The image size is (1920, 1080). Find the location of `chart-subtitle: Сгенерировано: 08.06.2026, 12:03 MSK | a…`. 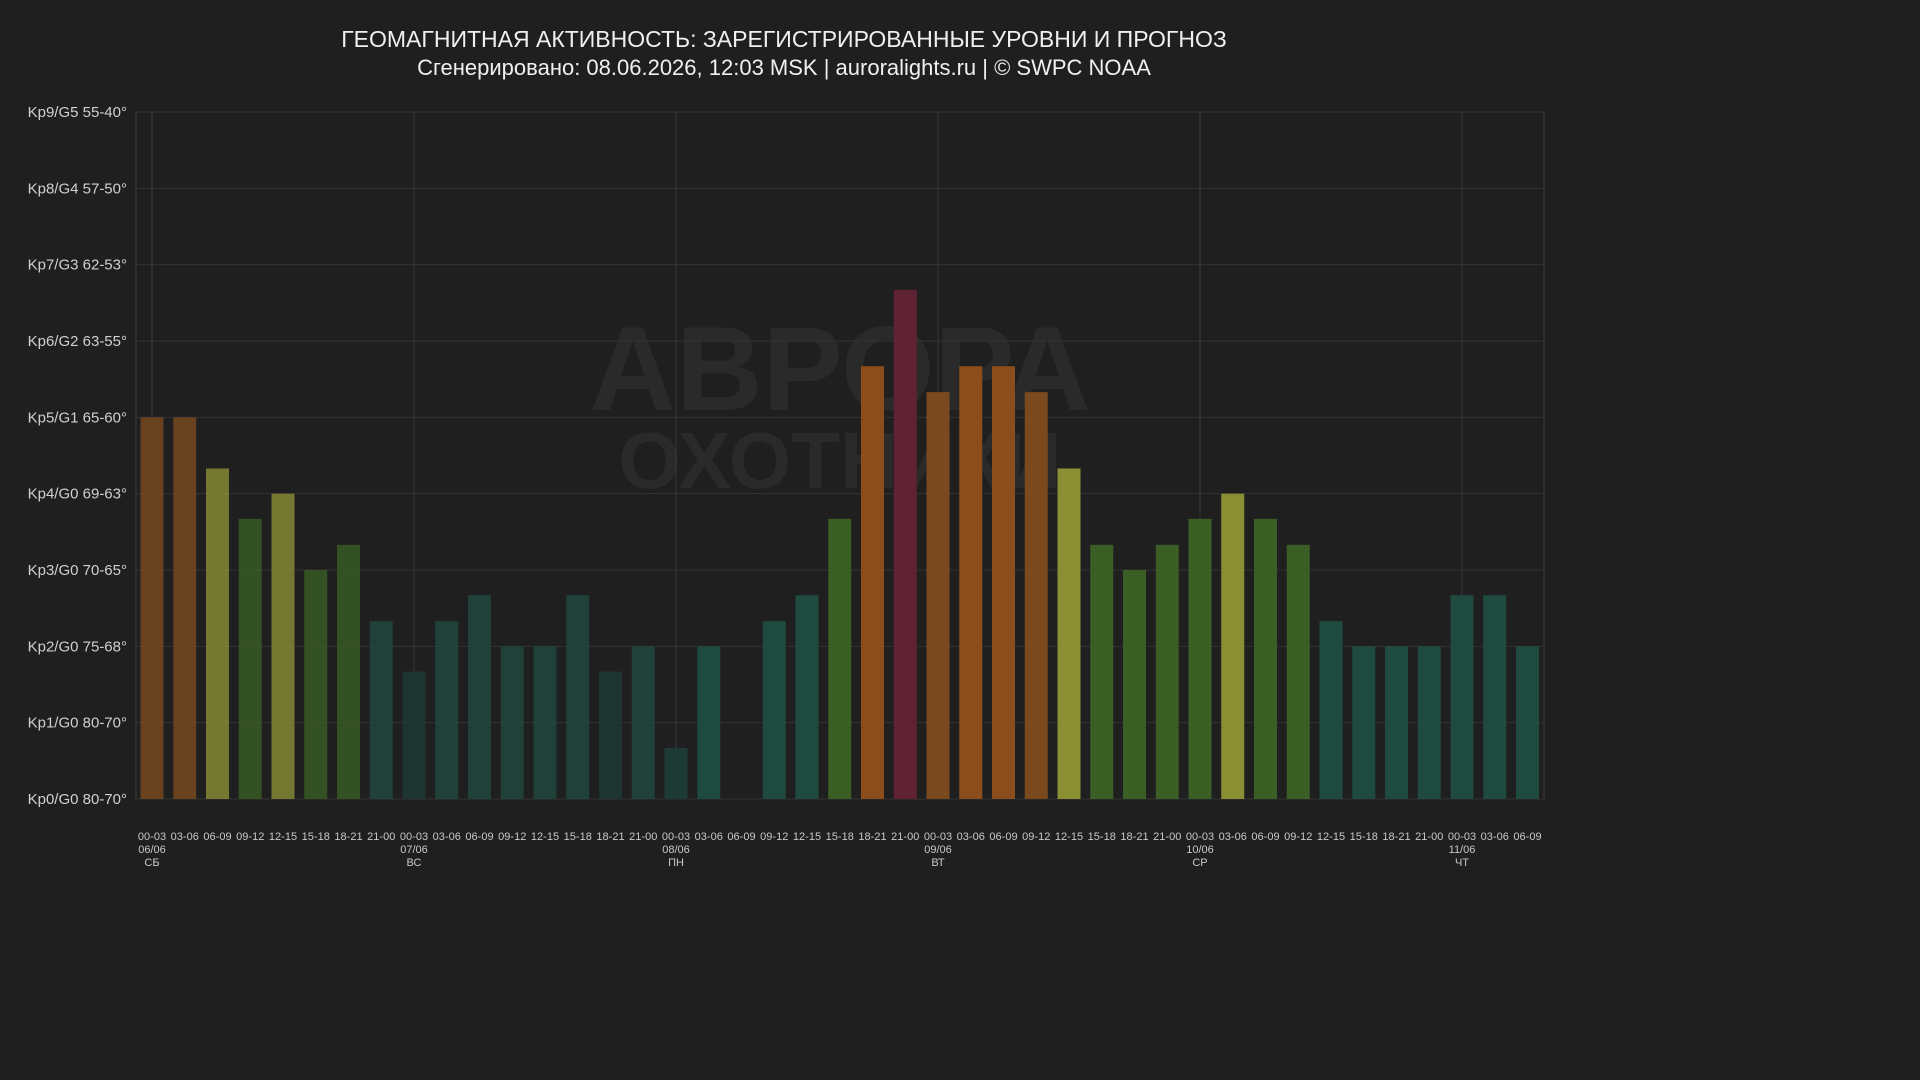

chart-subtitle: Сгенерировано: 08.06.2026, 12:03 MSK | a… is located at coordinates (784, 67).